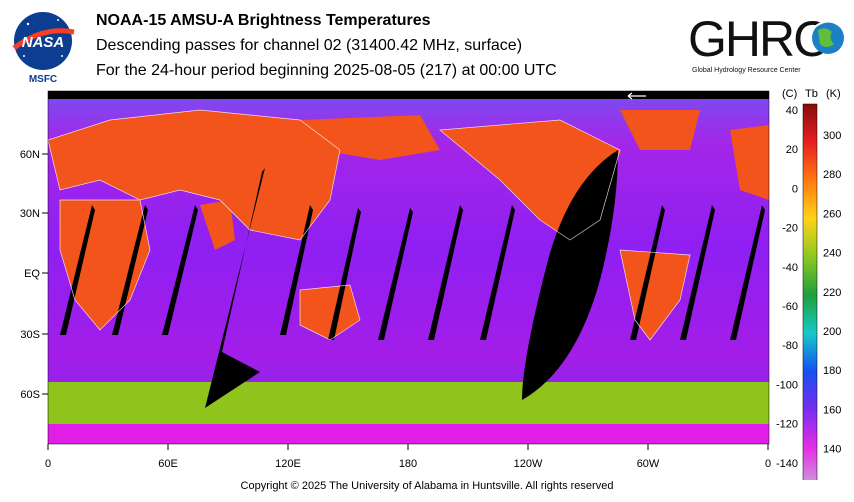 Image resolution: width=854 pixels, height=502 pixels. Describe the element at coordinates (832, 254) in the screenshot. I see `colorbar-kelvin-label: 240` at that location.